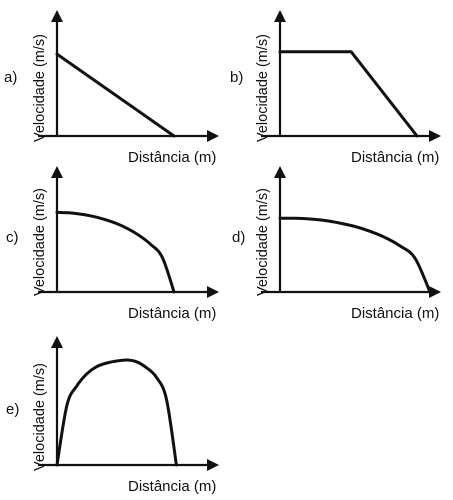 This screenshot has width=453, height=500. I want to click on series-line-e, so click(116, 412).